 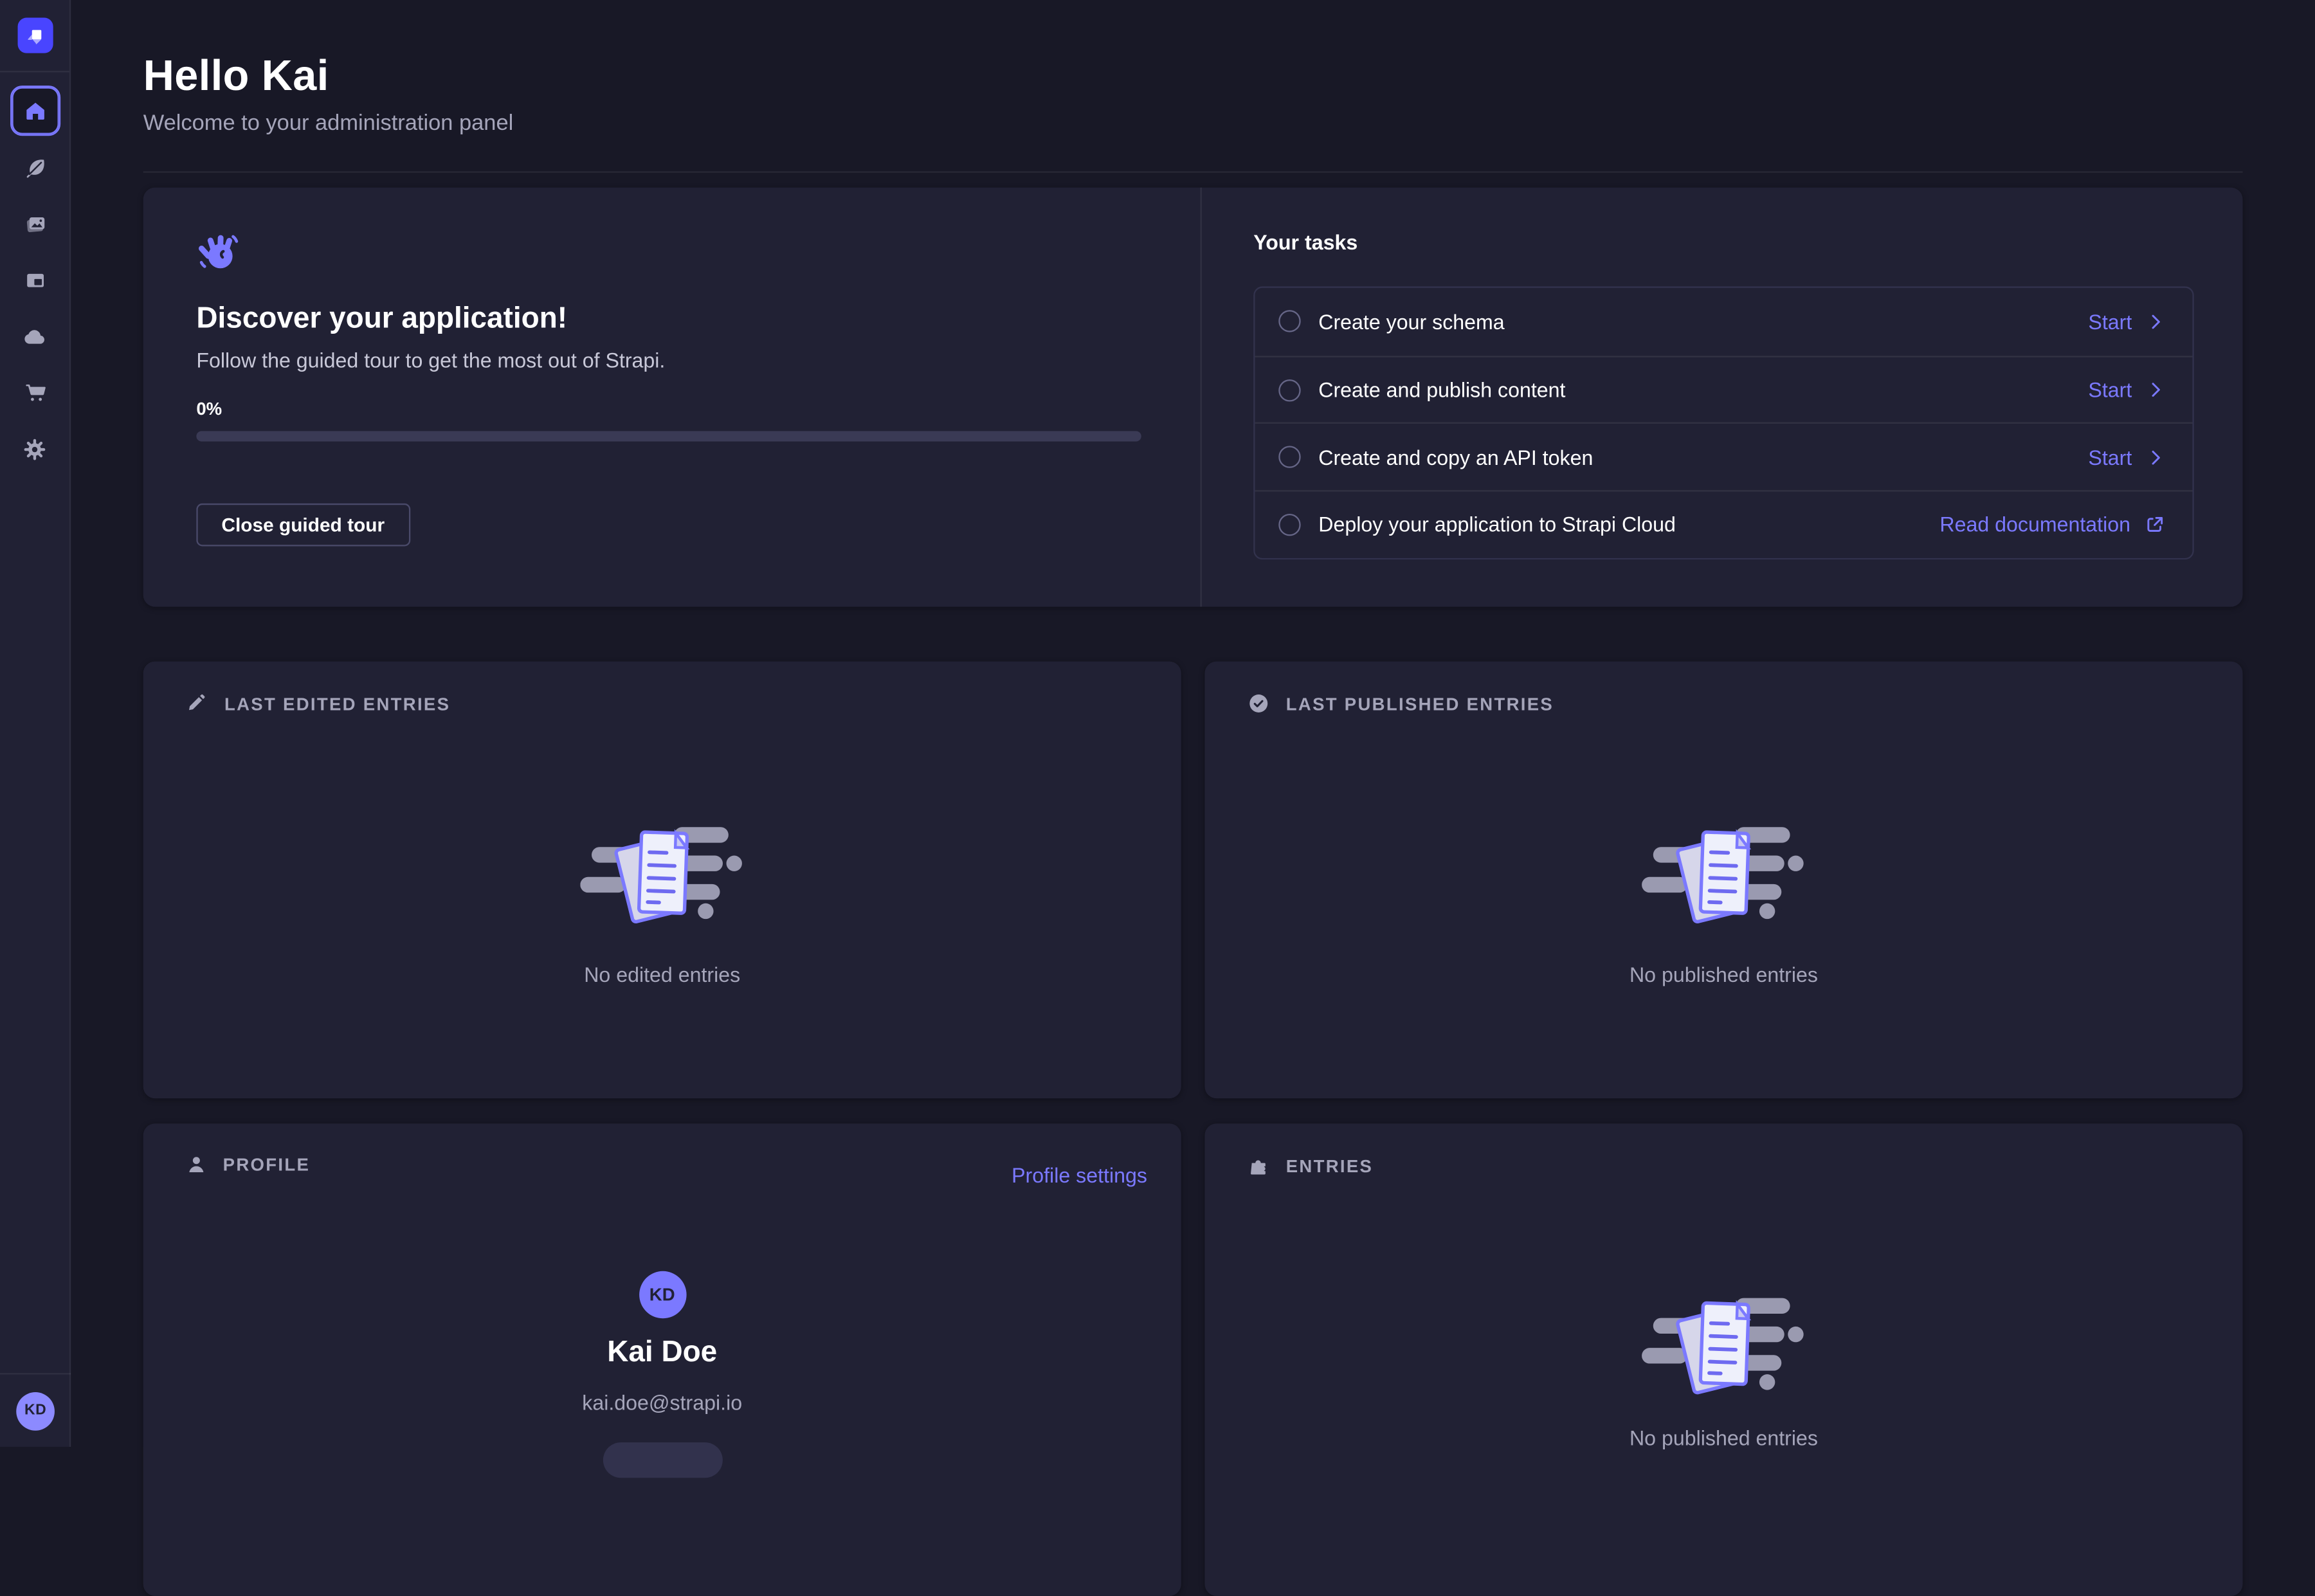 I want to click on guided-tour-title: Discover your application!, so click(x=382, y=319).